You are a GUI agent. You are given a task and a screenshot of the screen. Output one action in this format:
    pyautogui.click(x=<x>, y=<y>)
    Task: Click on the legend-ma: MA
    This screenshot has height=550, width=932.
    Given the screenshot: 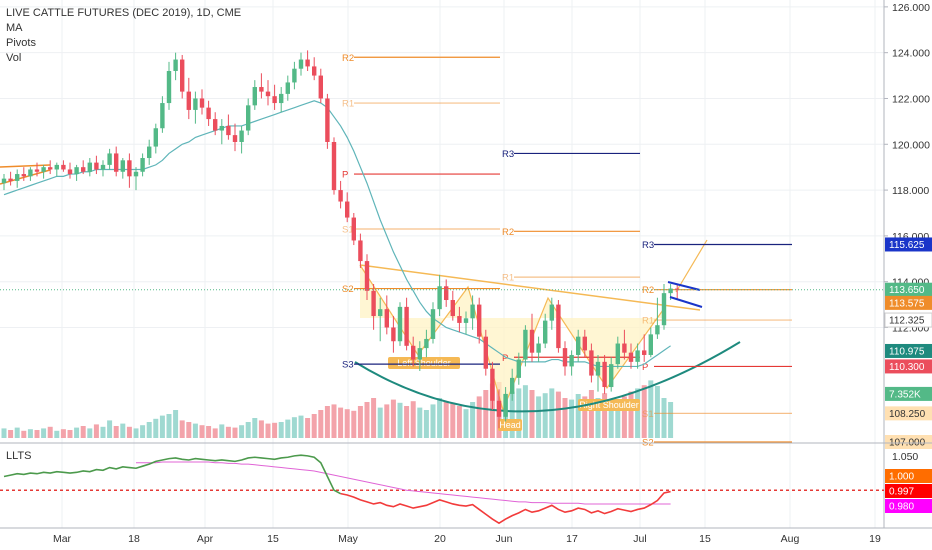 What is the action you would take?
    pyautogui.click(x=14, y=28)
    